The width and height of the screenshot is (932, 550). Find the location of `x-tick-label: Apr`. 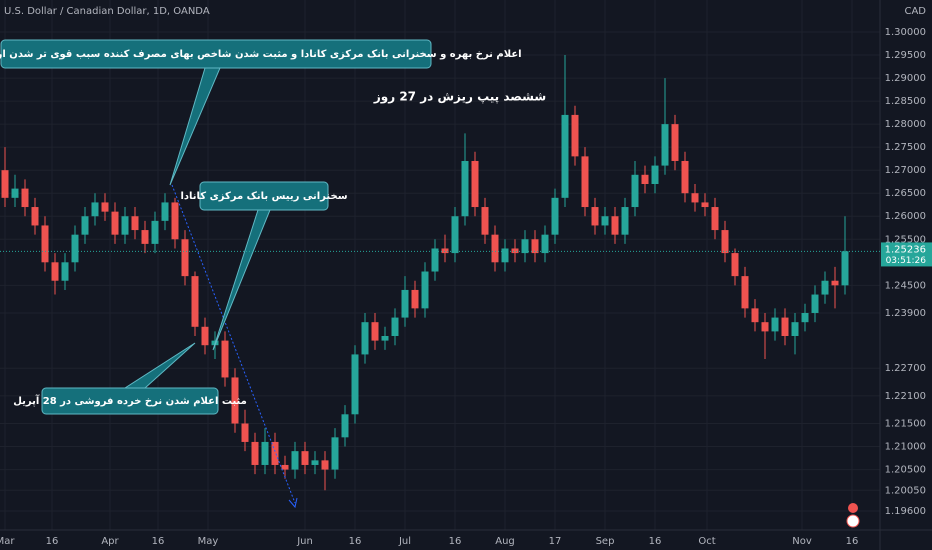

x-tick-label: Apr is located at coordinates (110, 541).